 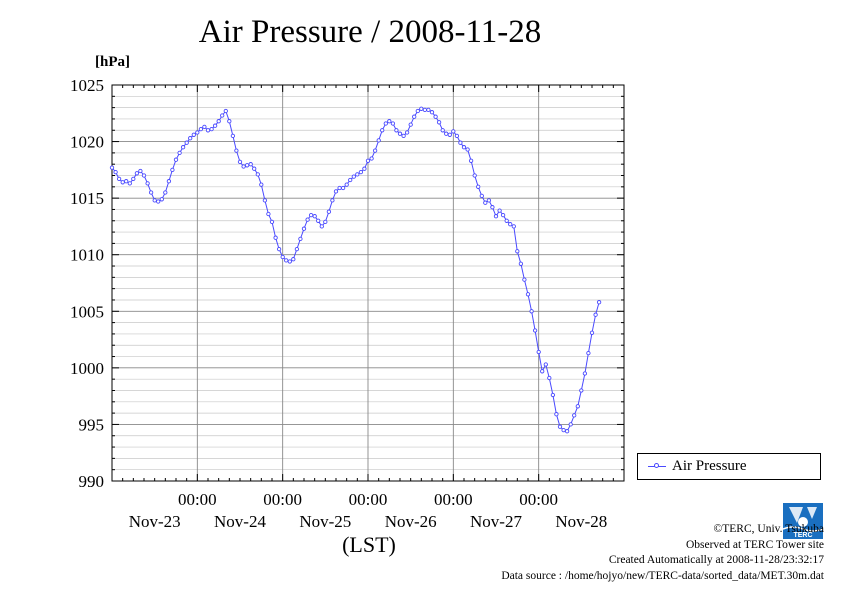 What do you see at coordinates (803, 521) in the screenshot?
I see `terc-logo-icon: TERC` at bounding box center [803, 521].